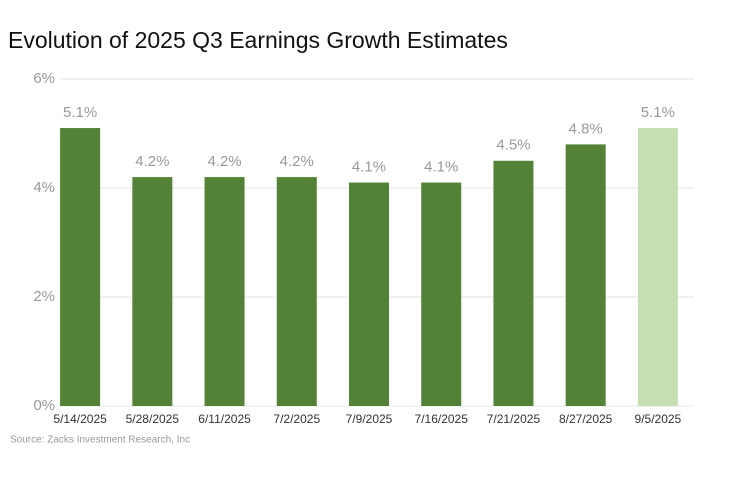  What do you see at coordinates (586, 128) in the screenshot?
I see `value-label: 4.8%` at bounding box center [586, 128].